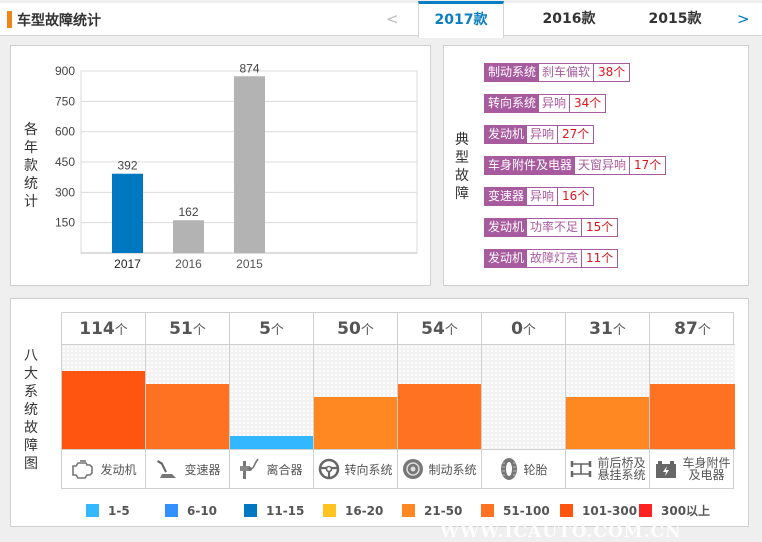  I want to click on system-fault-count: 51个, so click(187, 329).